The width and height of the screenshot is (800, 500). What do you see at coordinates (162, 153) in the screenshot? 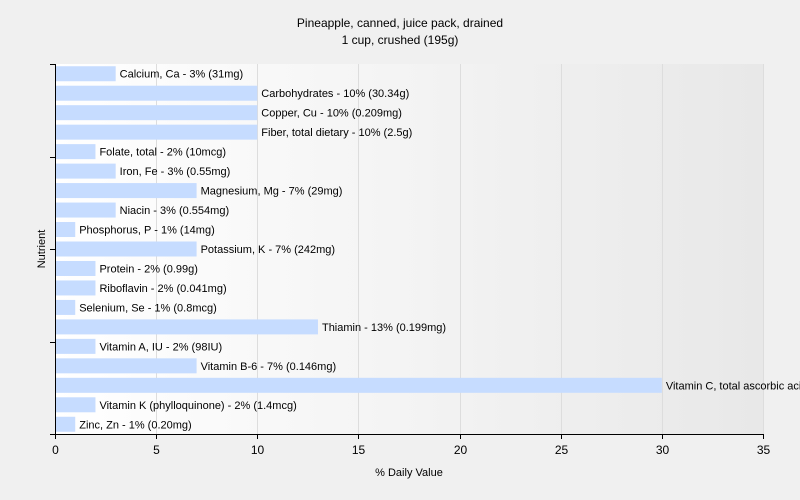
I see `bar-label: Folate, total - 2% (10mcg)` at bounding box center [162, 153].